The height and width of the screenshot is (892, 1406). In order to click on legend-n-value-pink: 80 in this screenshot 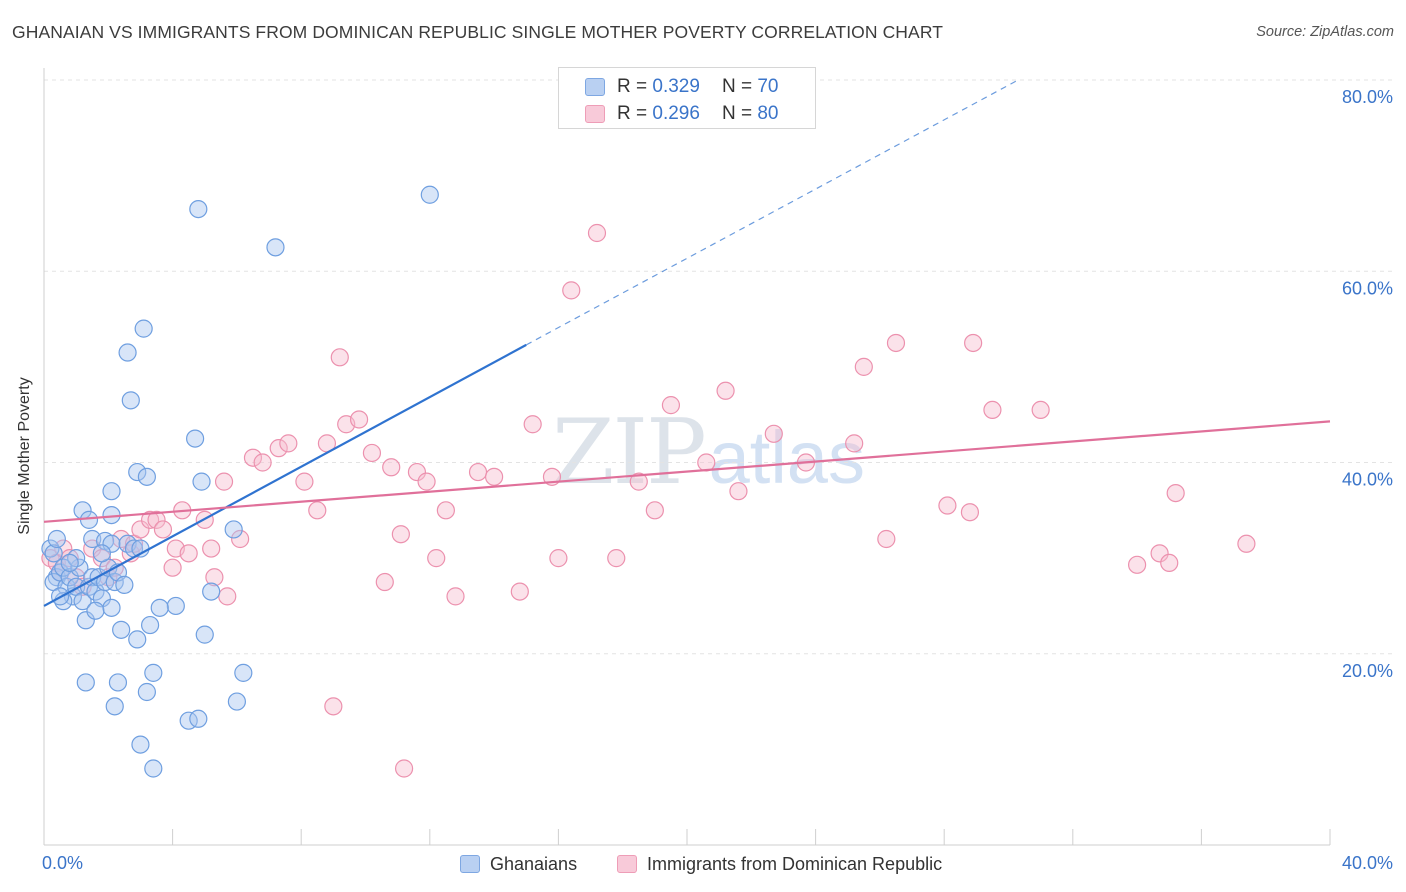, I will do `click(768, 113)`.